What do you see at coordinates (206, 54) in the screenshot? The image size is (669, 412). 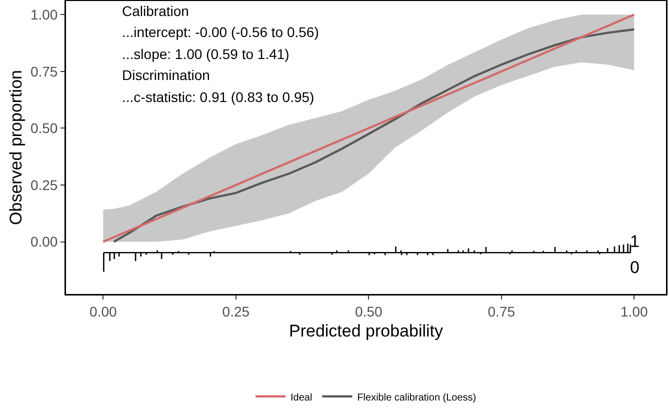 I see `annotation: ...slope: 1.00 (0.59 to 1.41)` at bounding box center [206, 54].